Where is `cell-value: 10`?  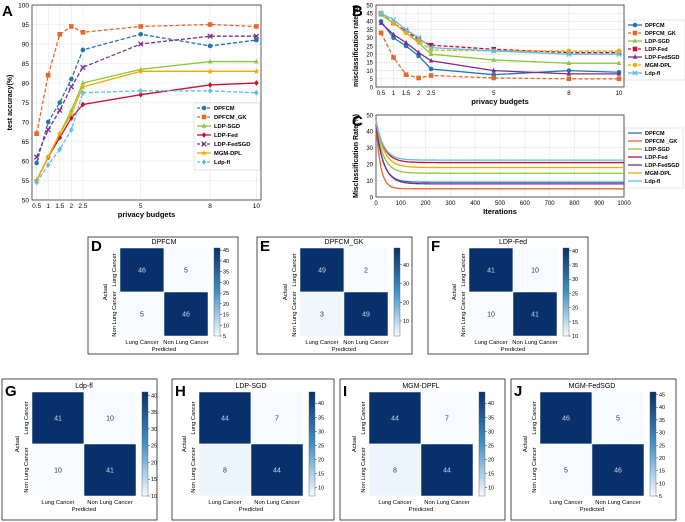
cell-value: 10 is located at coordinates (58, 471).